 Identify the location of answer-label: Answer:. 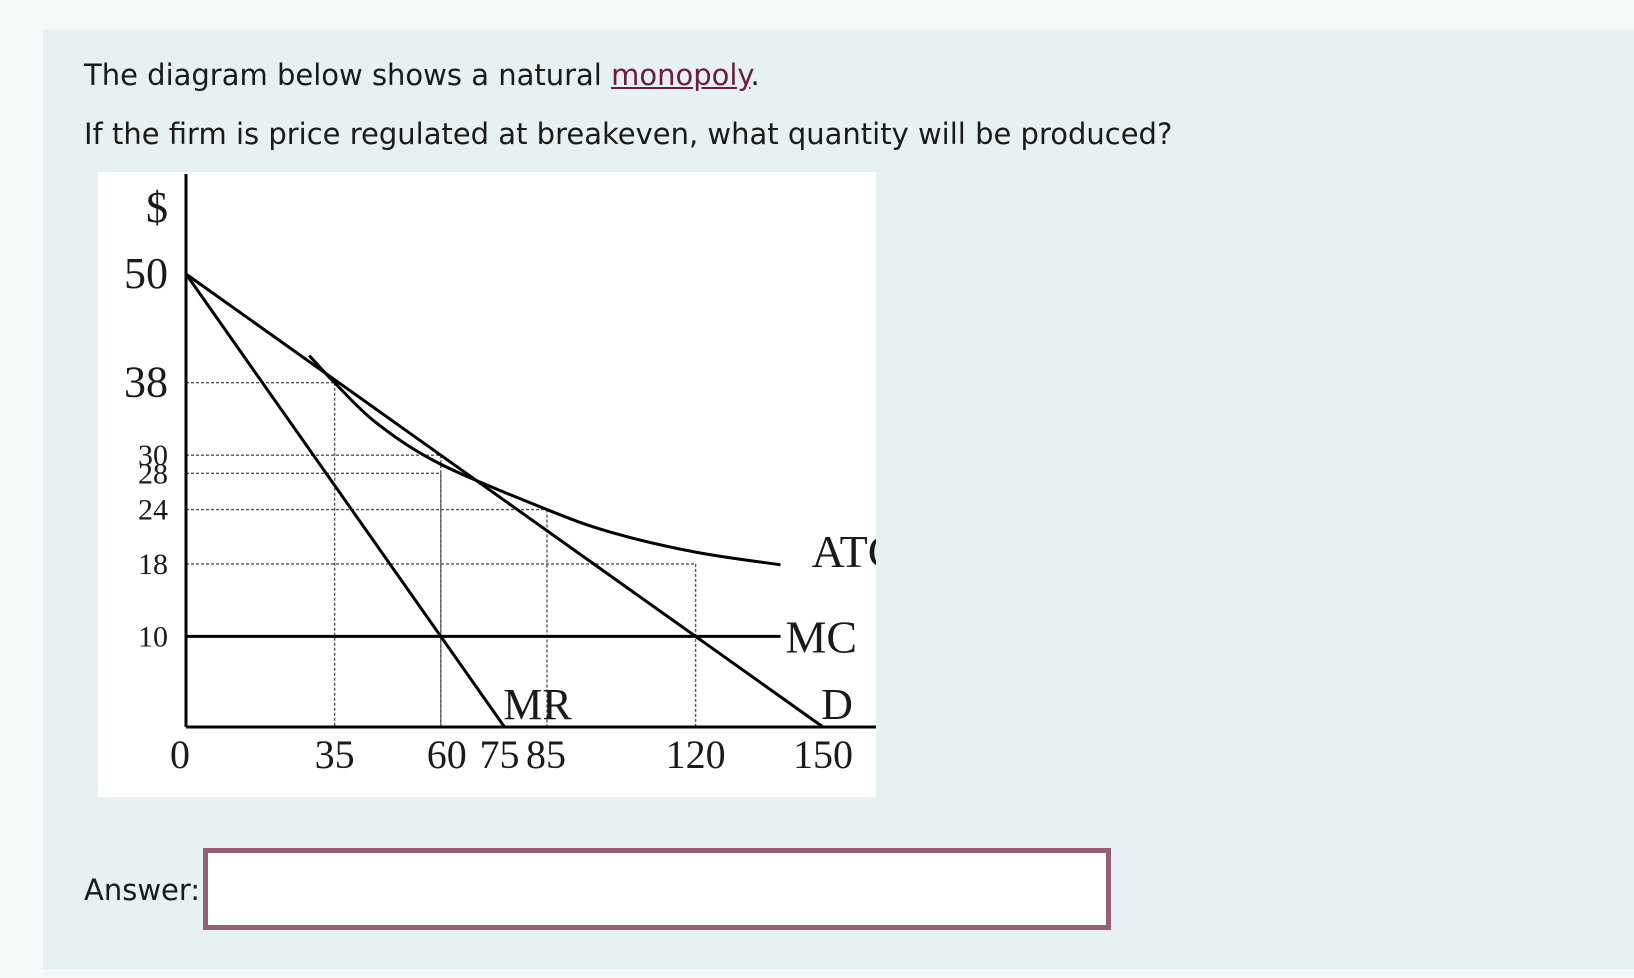
(142, 890).